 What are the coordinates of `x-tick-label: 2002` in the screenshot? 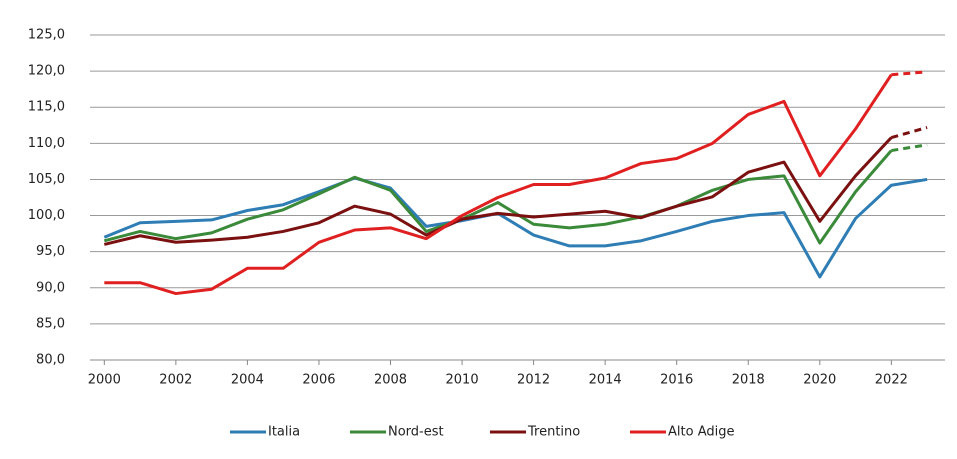 It's located at (175, 380).